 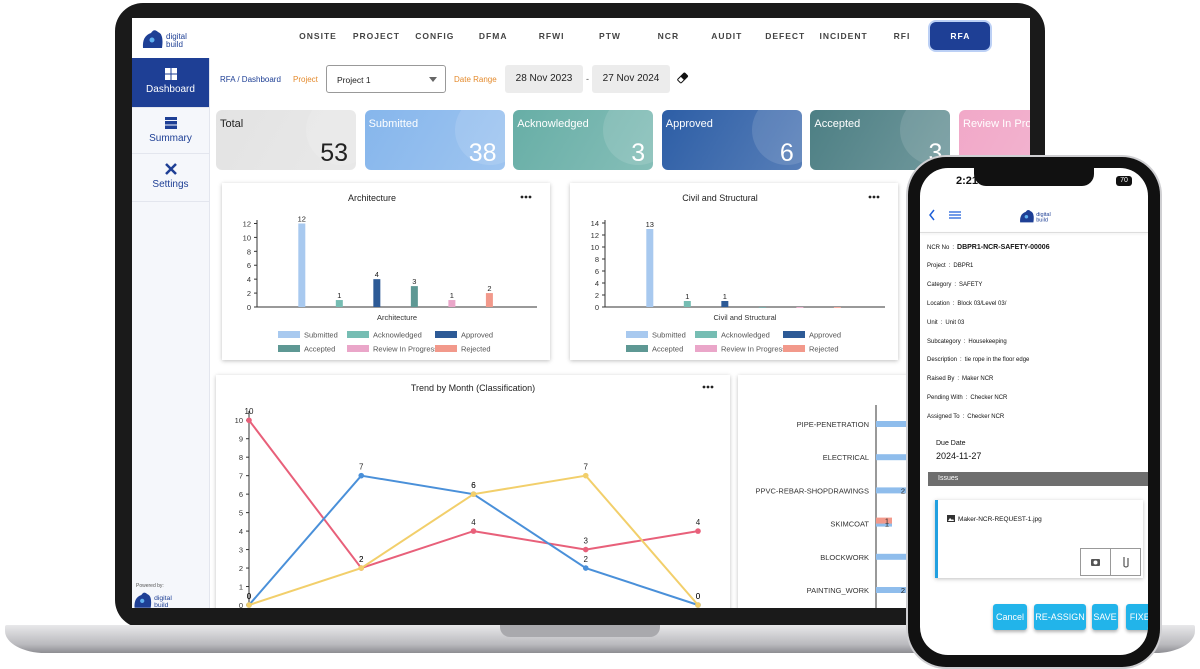 What do you see at coordinates (668, 36) in the screenshot?
I see `nav-tab: NCR` at bounding box center [668, 36].